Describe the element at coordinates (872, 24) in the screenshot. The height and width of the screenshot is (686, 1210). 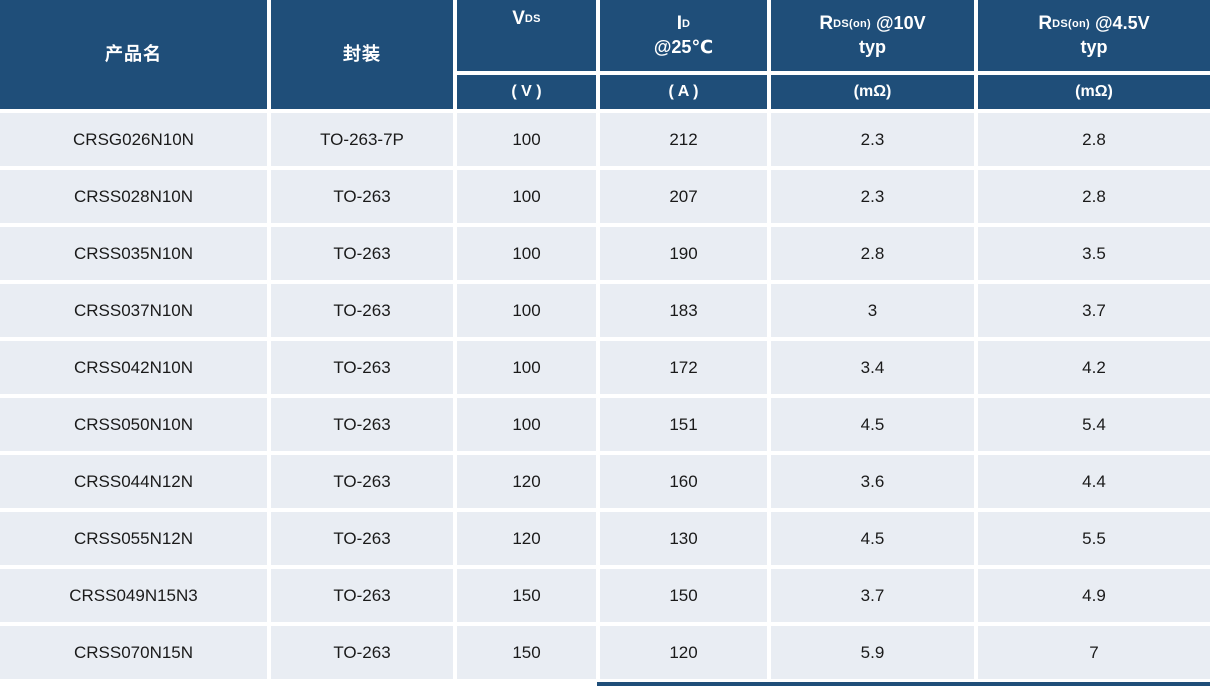
I see `rds-10v-symbol: RDS(on) @10V` at that location.